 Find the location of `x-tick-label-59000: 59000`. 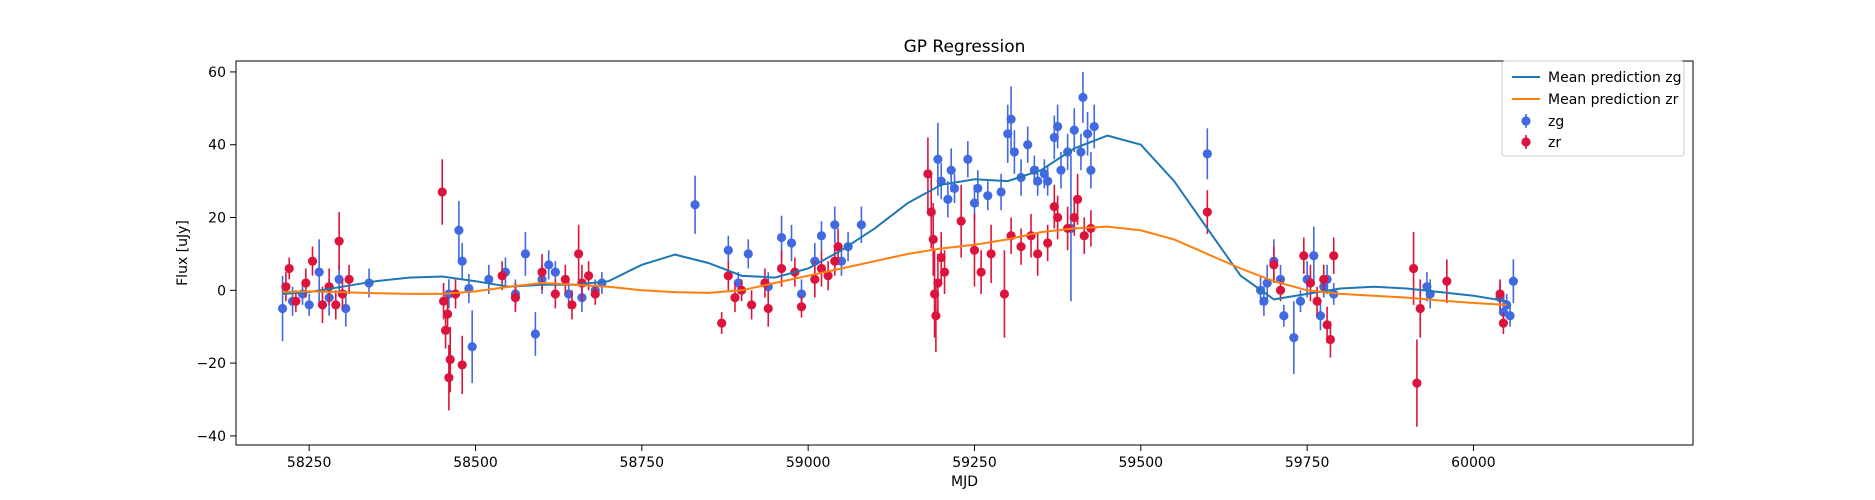

x-tick-label-59000: 59000 is located at coordinates (808, 463).